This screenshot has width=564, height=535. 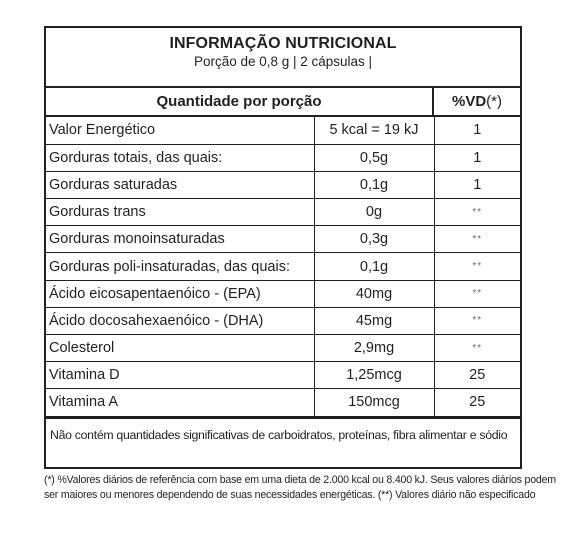 What do you see at coordinates (374, 348) in the screenshot?
I see `nutrient-amount: 2,9mg` at bounding box center [374, 348].